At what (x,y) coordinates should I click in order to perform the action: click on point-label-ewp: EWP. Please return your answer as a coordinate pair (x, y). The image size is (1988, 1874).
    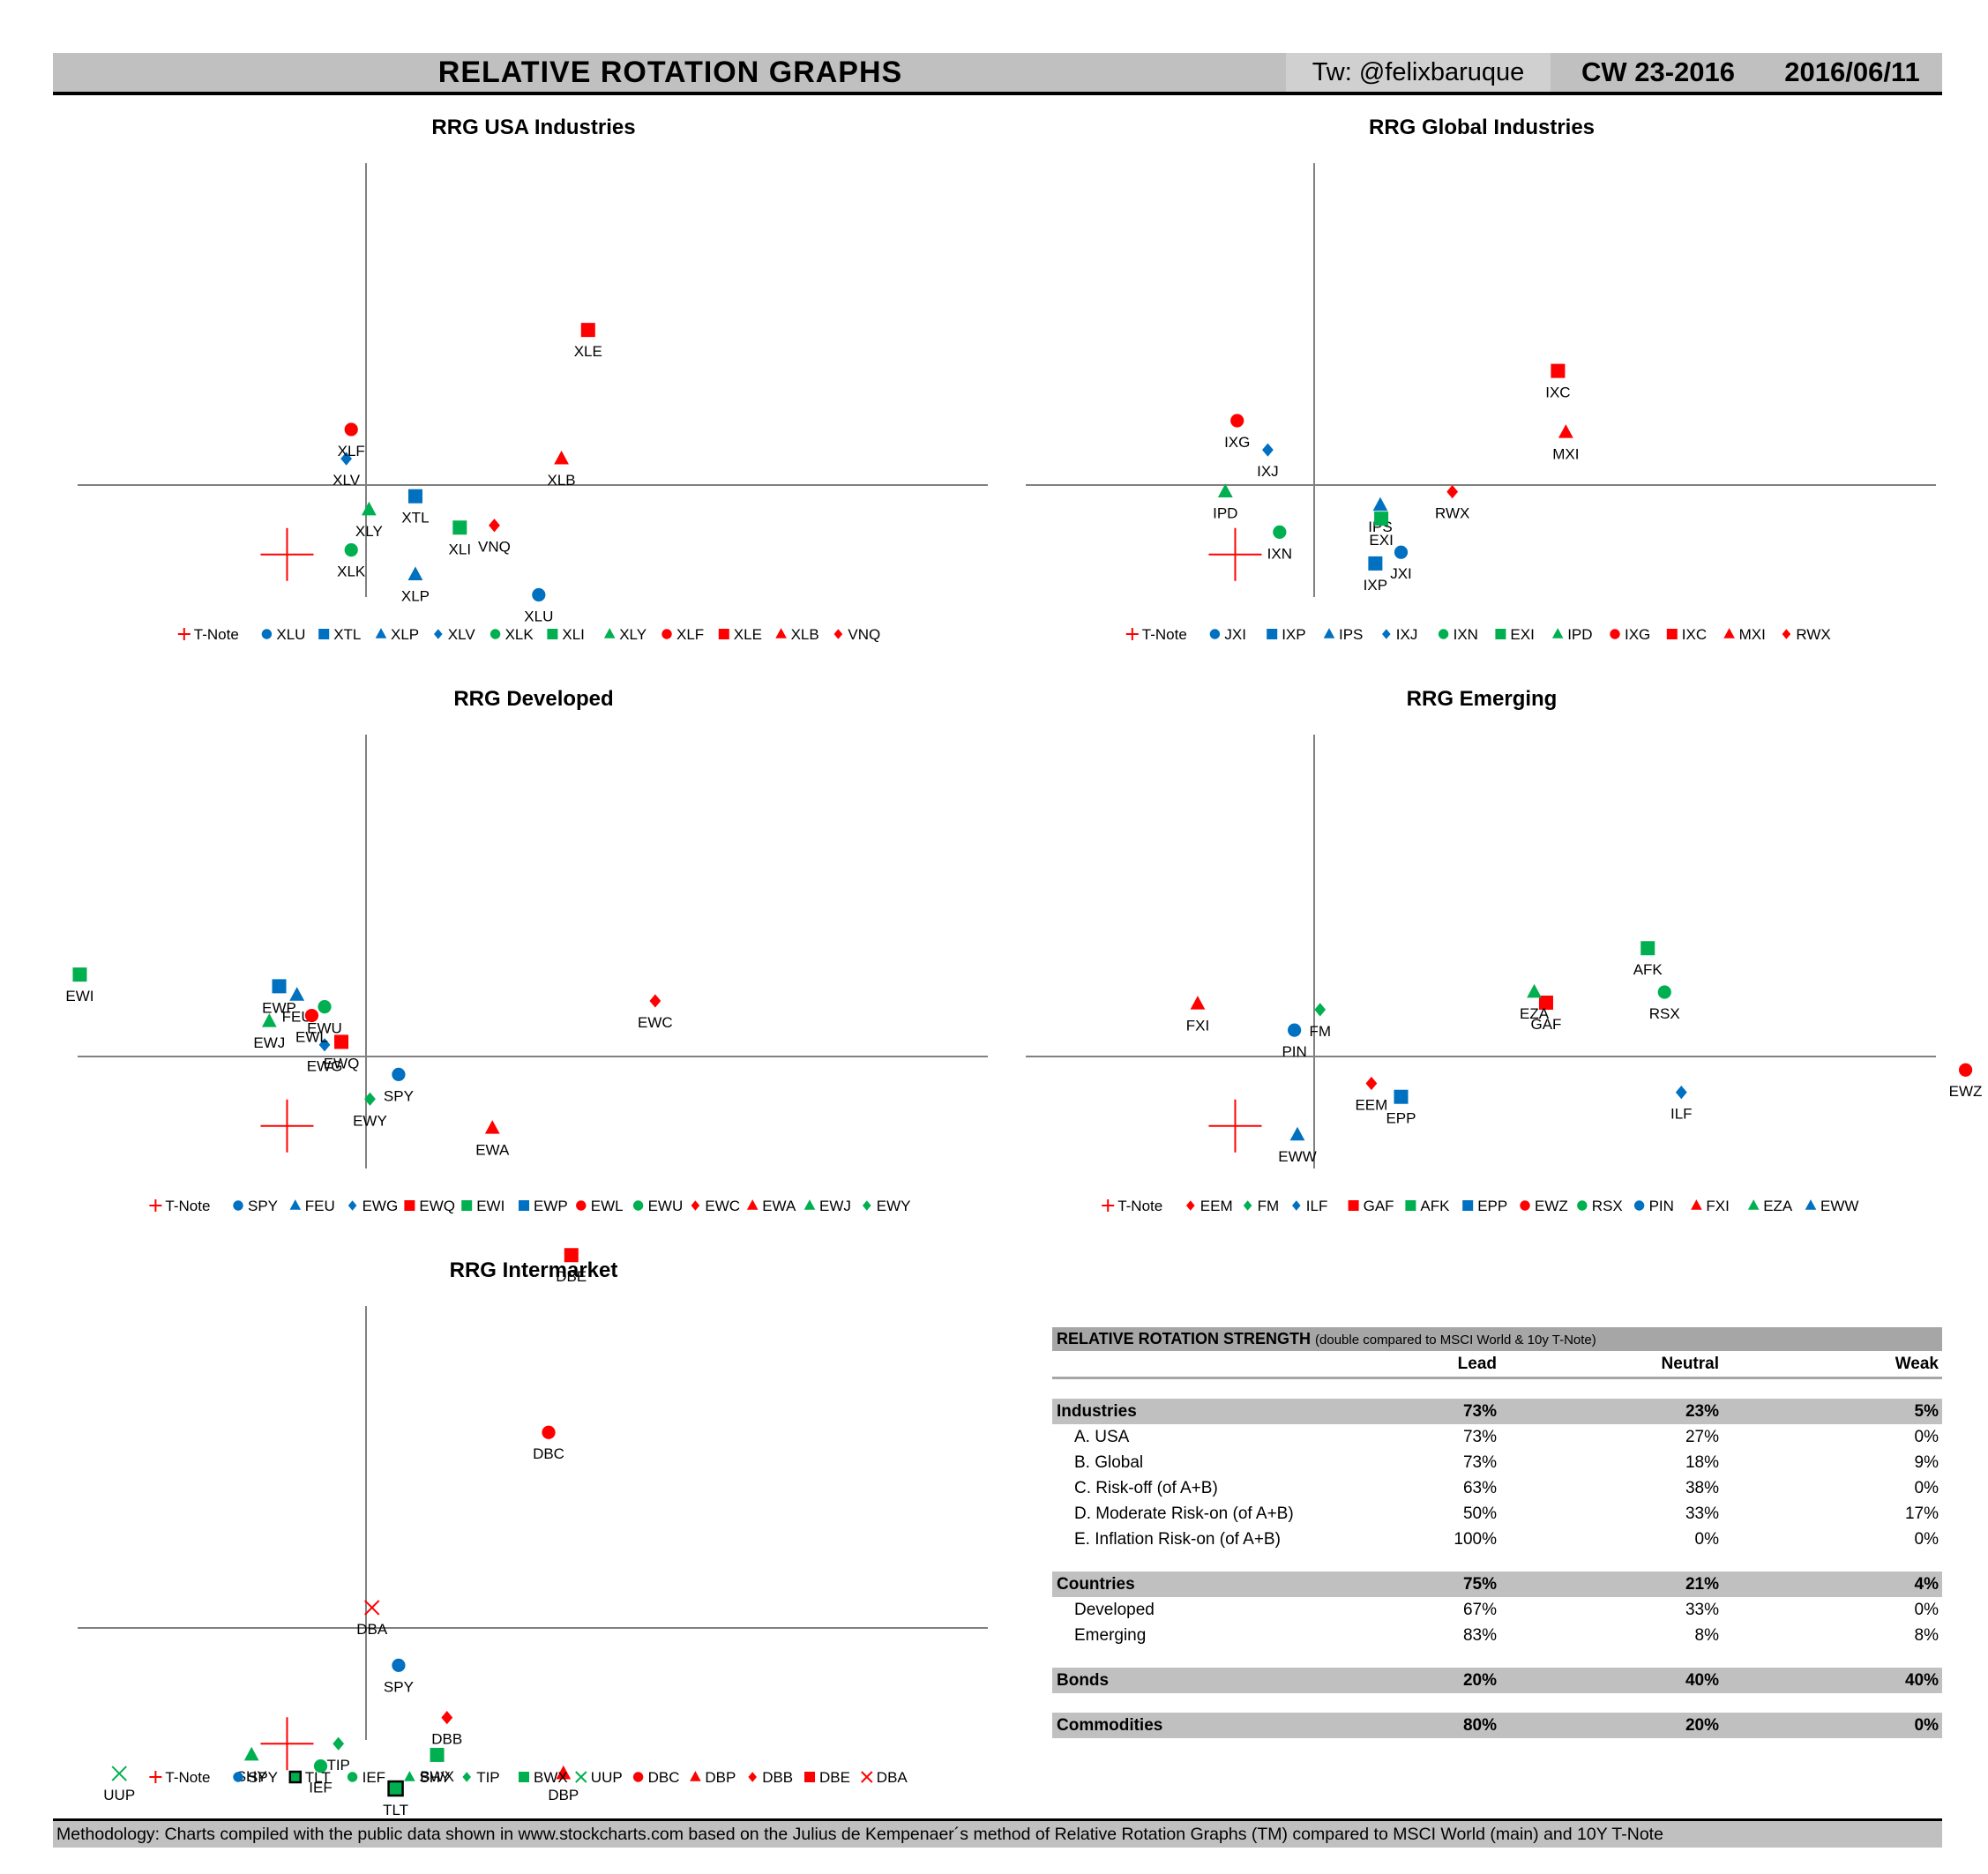
    Looking at the image, I should click on (279, 1007).